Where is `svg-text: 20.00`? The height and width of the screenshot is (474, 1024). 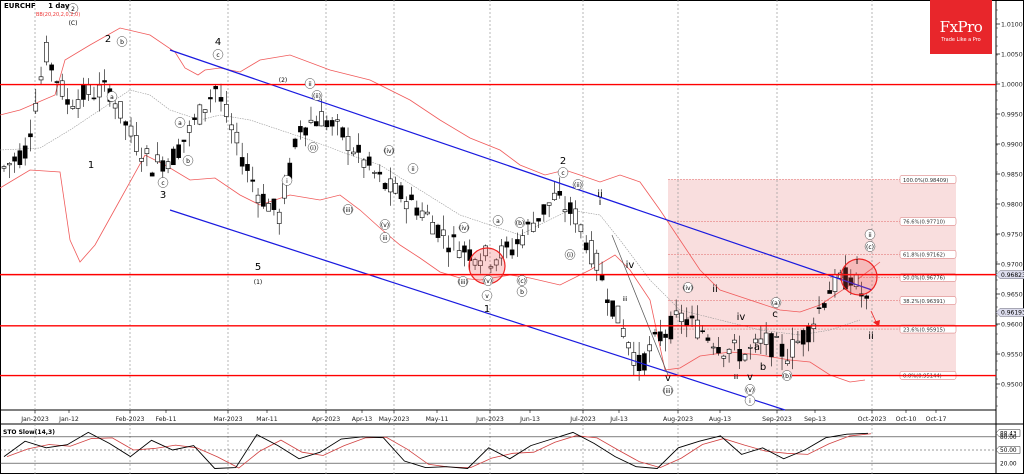
svg-text: 20.00 is located at coordinates (1008, 464).